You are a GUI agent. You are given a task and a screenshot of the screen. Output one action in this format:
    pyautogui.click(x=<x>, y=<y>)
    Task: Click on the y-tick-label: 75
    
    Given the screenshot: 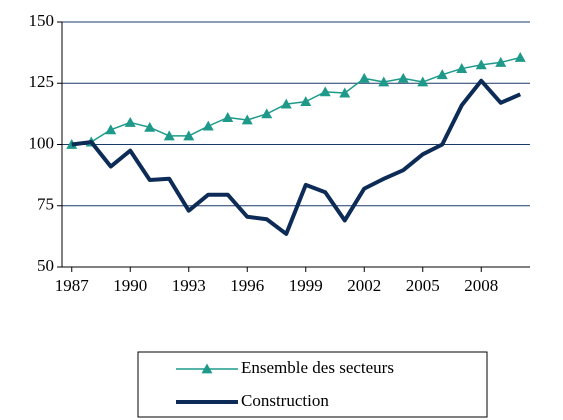 What is the action you would take?
    pyautogui.click(x=45, y=204)
    